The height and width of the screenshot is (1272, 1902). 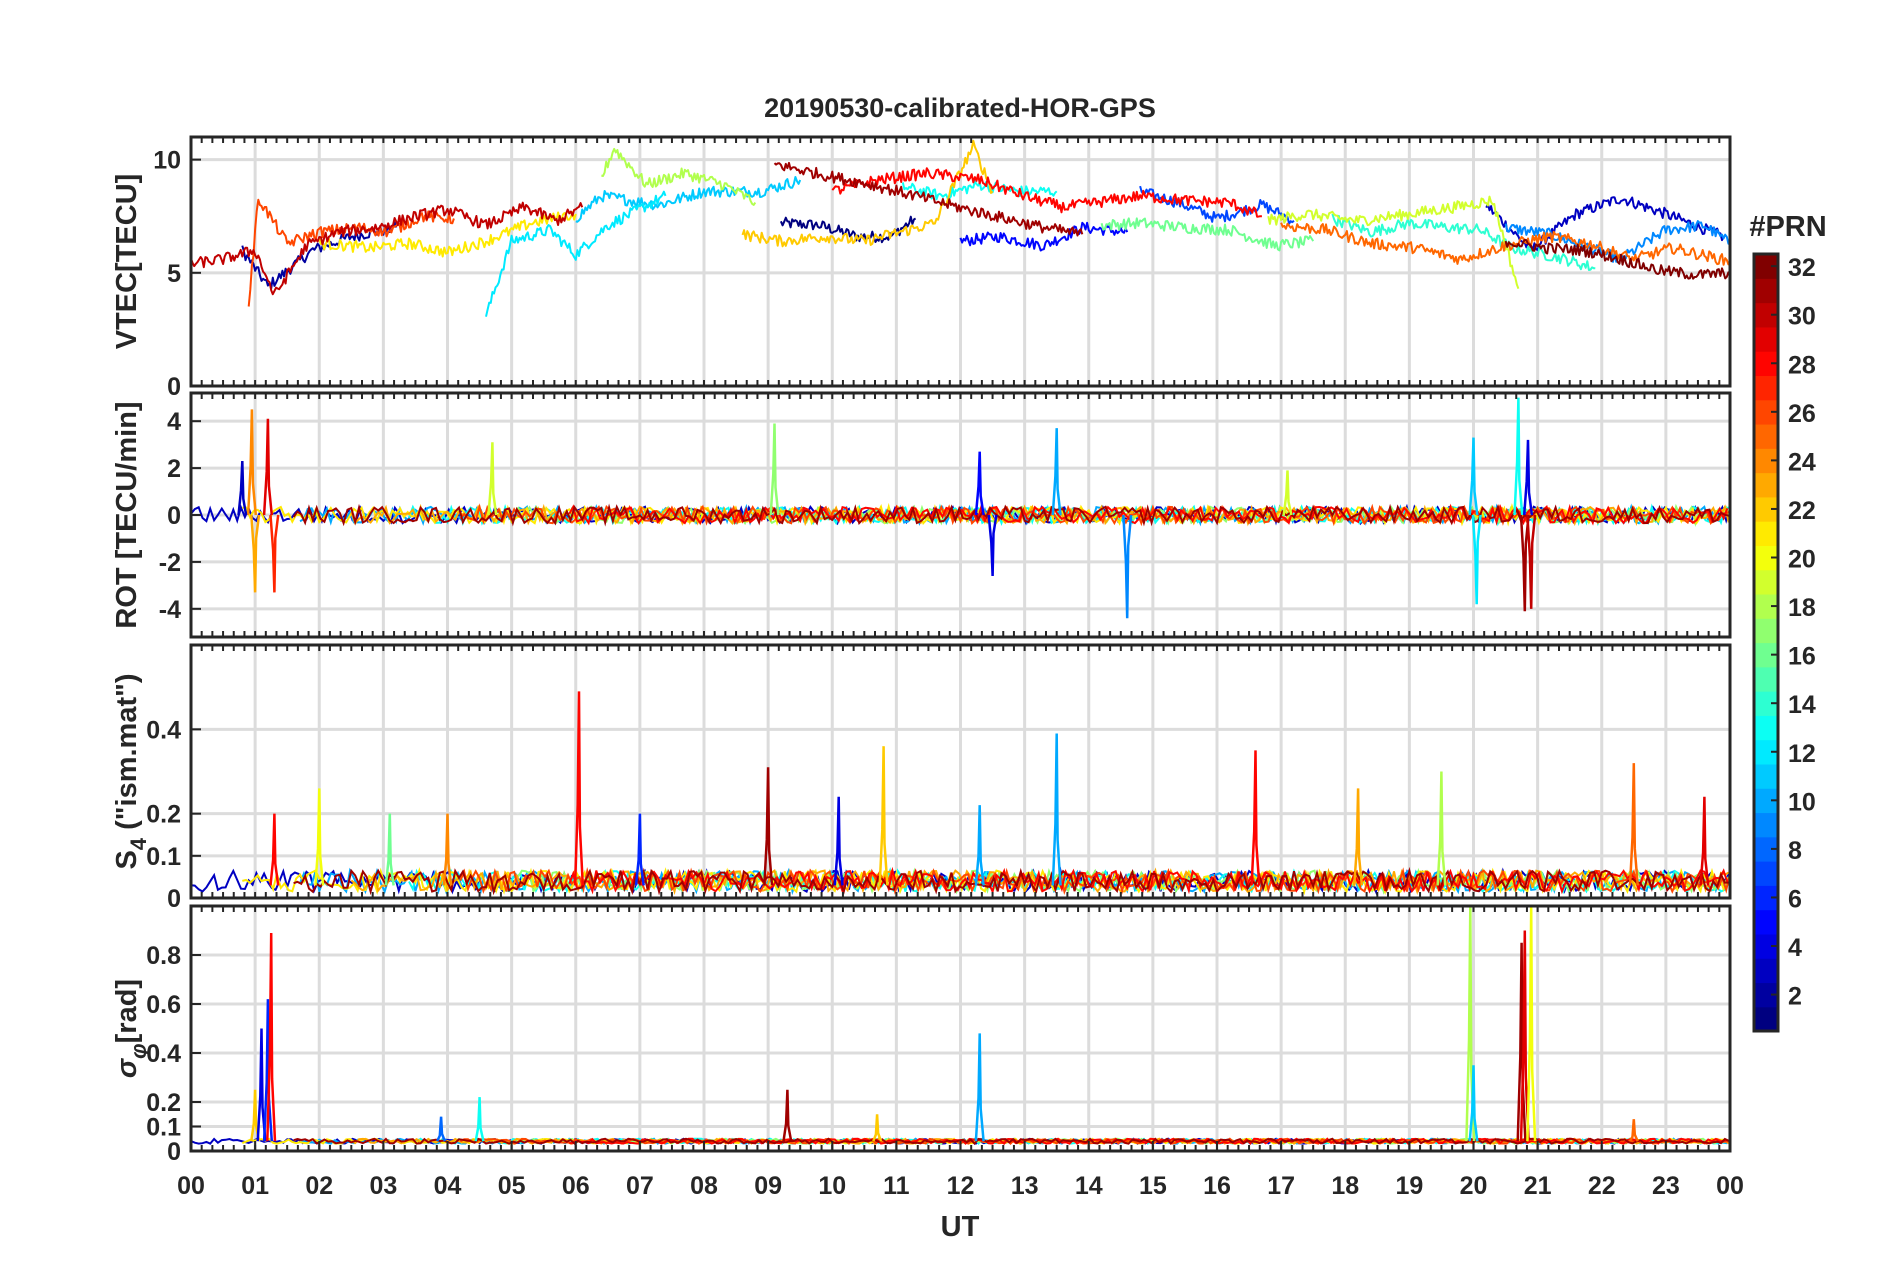 What do you see at coordinates (1802, 657) in the screenshot?
I see `colorbar-tick-label: 16` at bounding box center [1802, 657].